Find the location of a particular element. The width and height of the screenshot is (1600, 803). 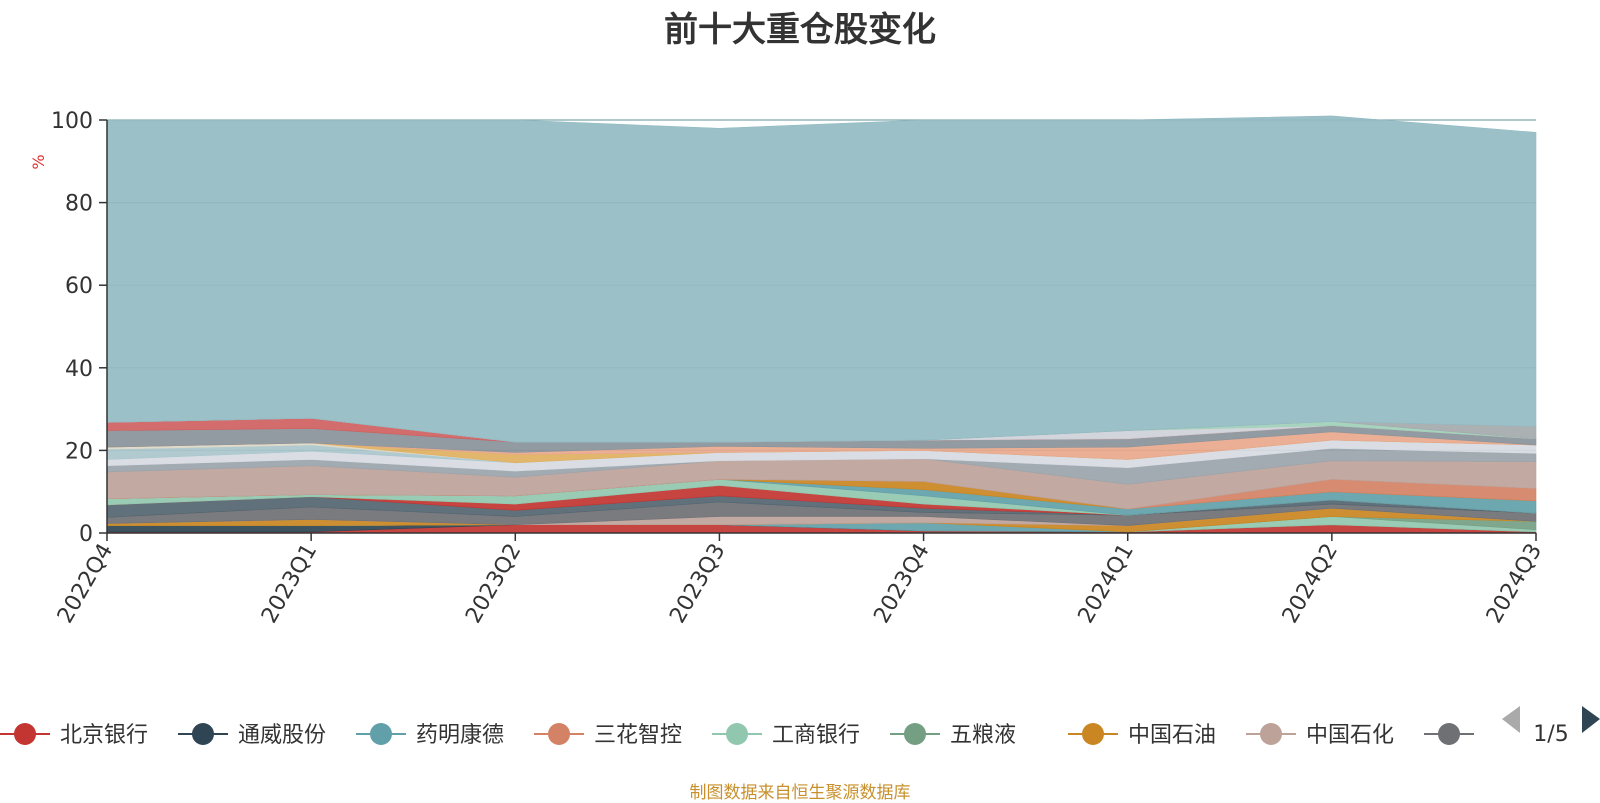

legend-label: 五粮液 is located at coordinates (983, 735).